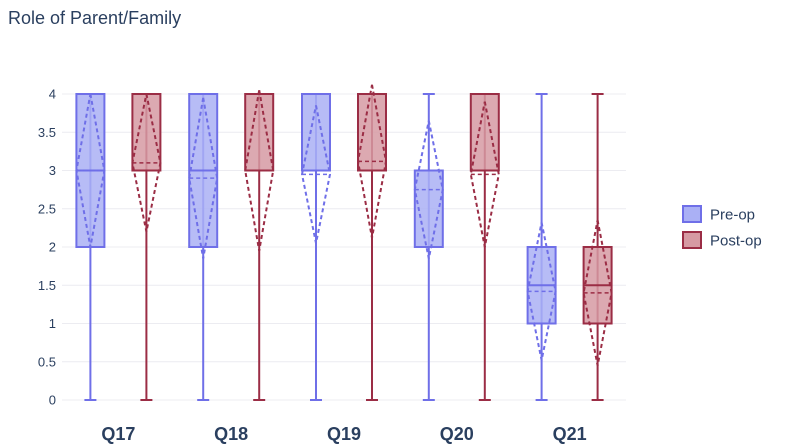 Image resolution: width=786 pixels, height=445 pixels. I want to click on box-q17-pre-op, so click(90, 247).